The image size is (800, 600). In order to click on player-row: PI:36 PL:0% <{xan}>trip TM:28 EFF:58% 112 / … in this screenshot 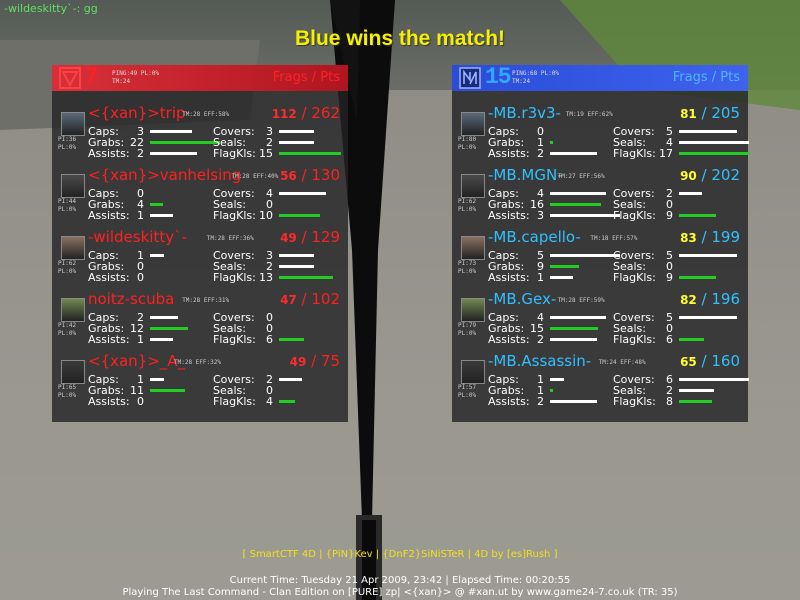, I will do `click(200, 133)`.